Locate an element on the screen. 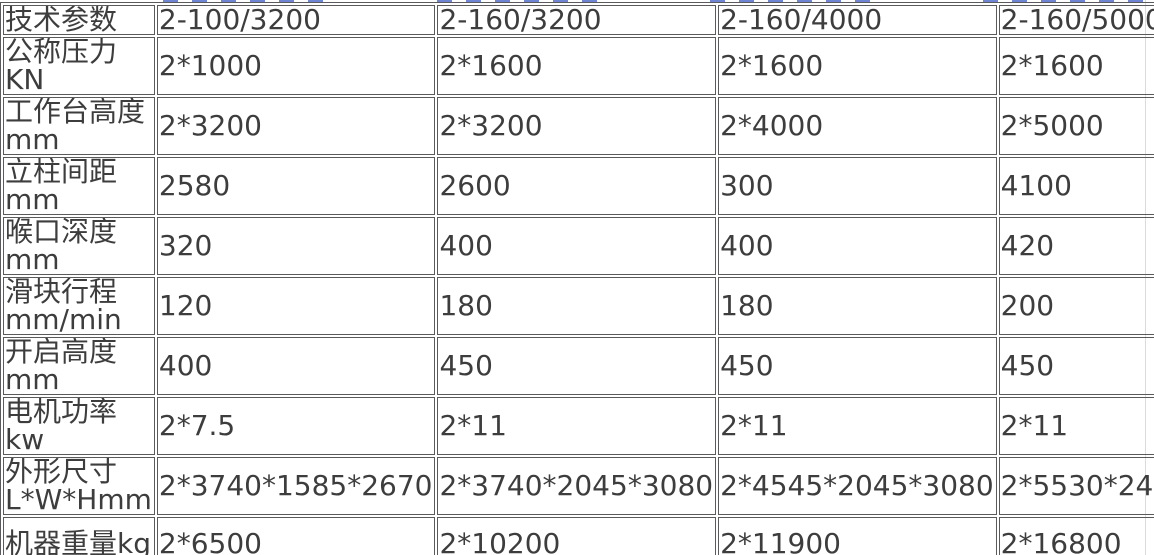 This screenshot has width=1154, height=555. value-cell: 300 is located at coordinates (857, 186).